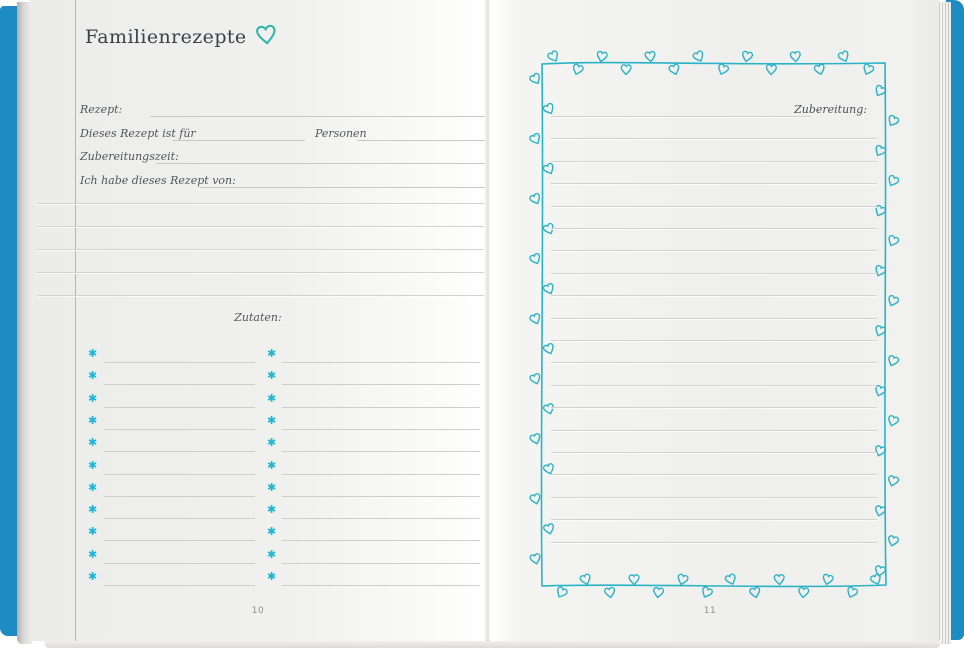 The height and width of the screenshot is (648, 964). I want to click on serves-label: Dieses Rezept ist für, so click(138, 133).